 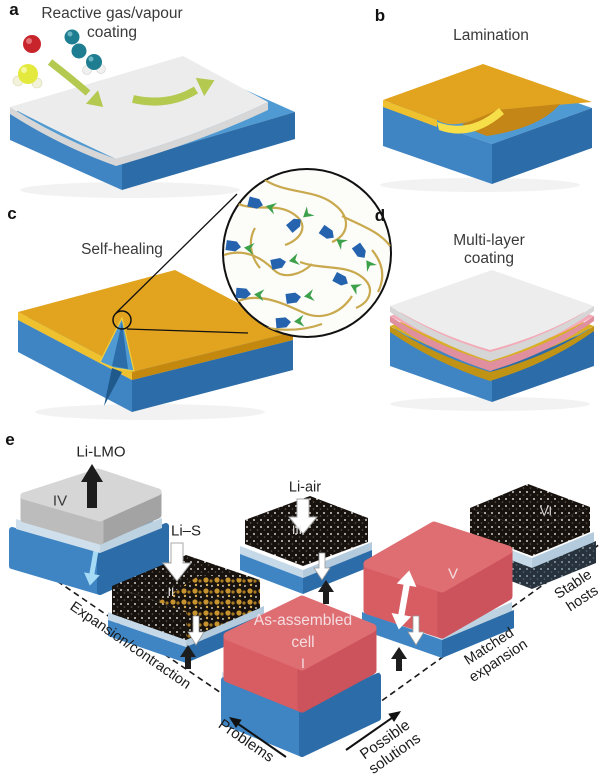 I want to click on stack-v-matched-expansion, so click(x=438, y=596).